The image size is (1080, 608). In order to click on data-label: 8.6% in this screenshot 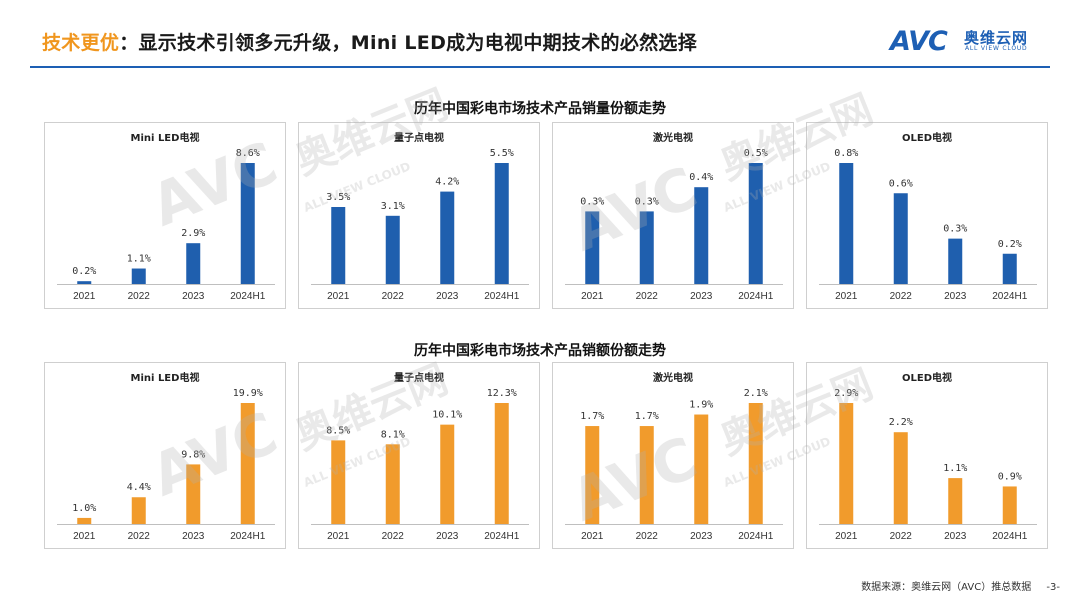, I will do `click(248, 153)`.